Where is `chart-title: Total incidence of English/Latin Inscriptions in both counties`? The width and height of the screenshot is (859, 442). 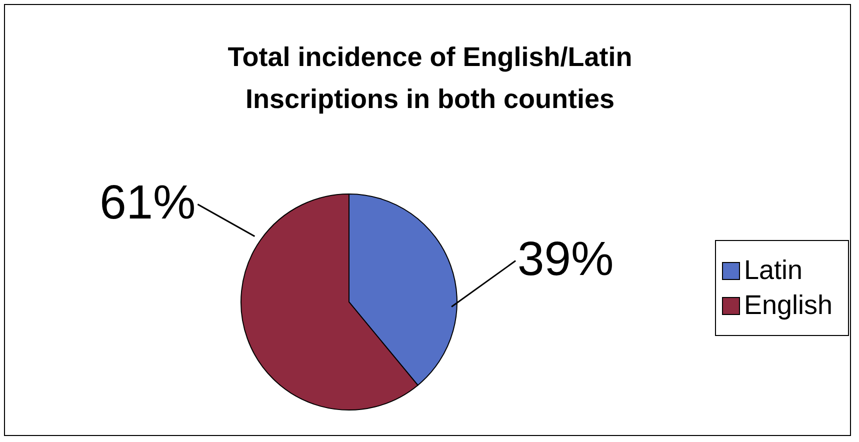
chart-title: Total incidence of English/Latin Inscriptions in both counties is located at coordinates (430, 78).